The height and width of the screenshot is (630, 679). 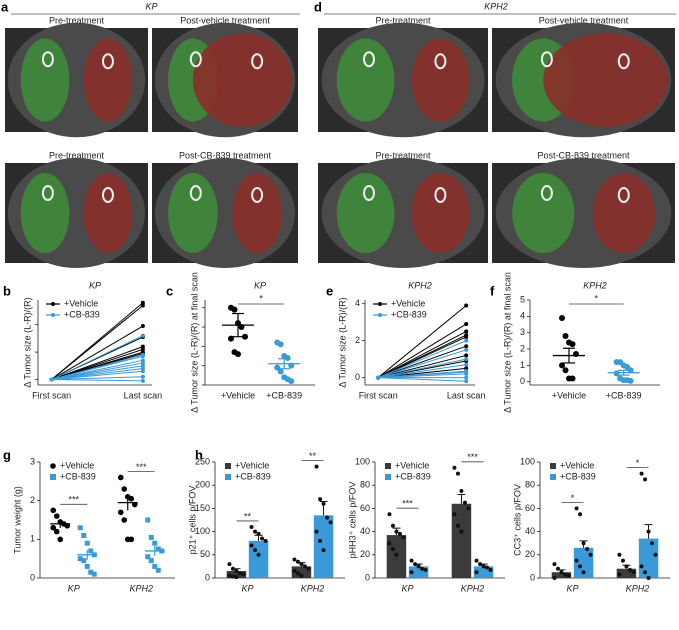 What do you see at coordinates (496, 6) in the screenshot?
I see `panel-title: KPH2` at bounding box center [496, 6].